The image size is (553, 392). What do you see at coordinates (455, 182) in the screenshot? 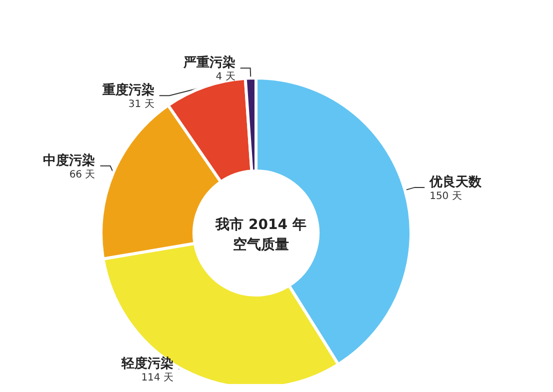
I see `slice-label: 优良天数` at bounding box center [455, 182].